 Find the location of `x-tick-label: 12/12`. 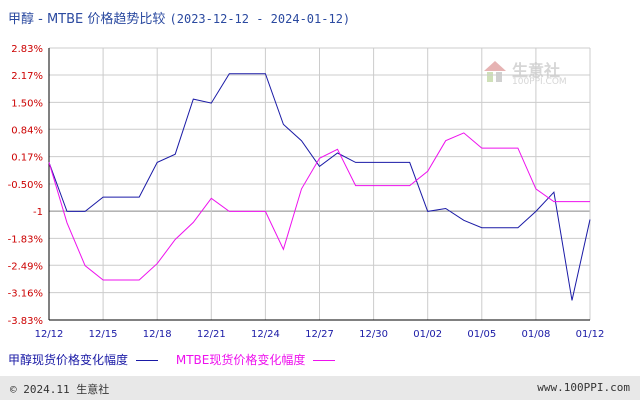

x-tick-label: 12/12 is located at coordinates (49, 334).